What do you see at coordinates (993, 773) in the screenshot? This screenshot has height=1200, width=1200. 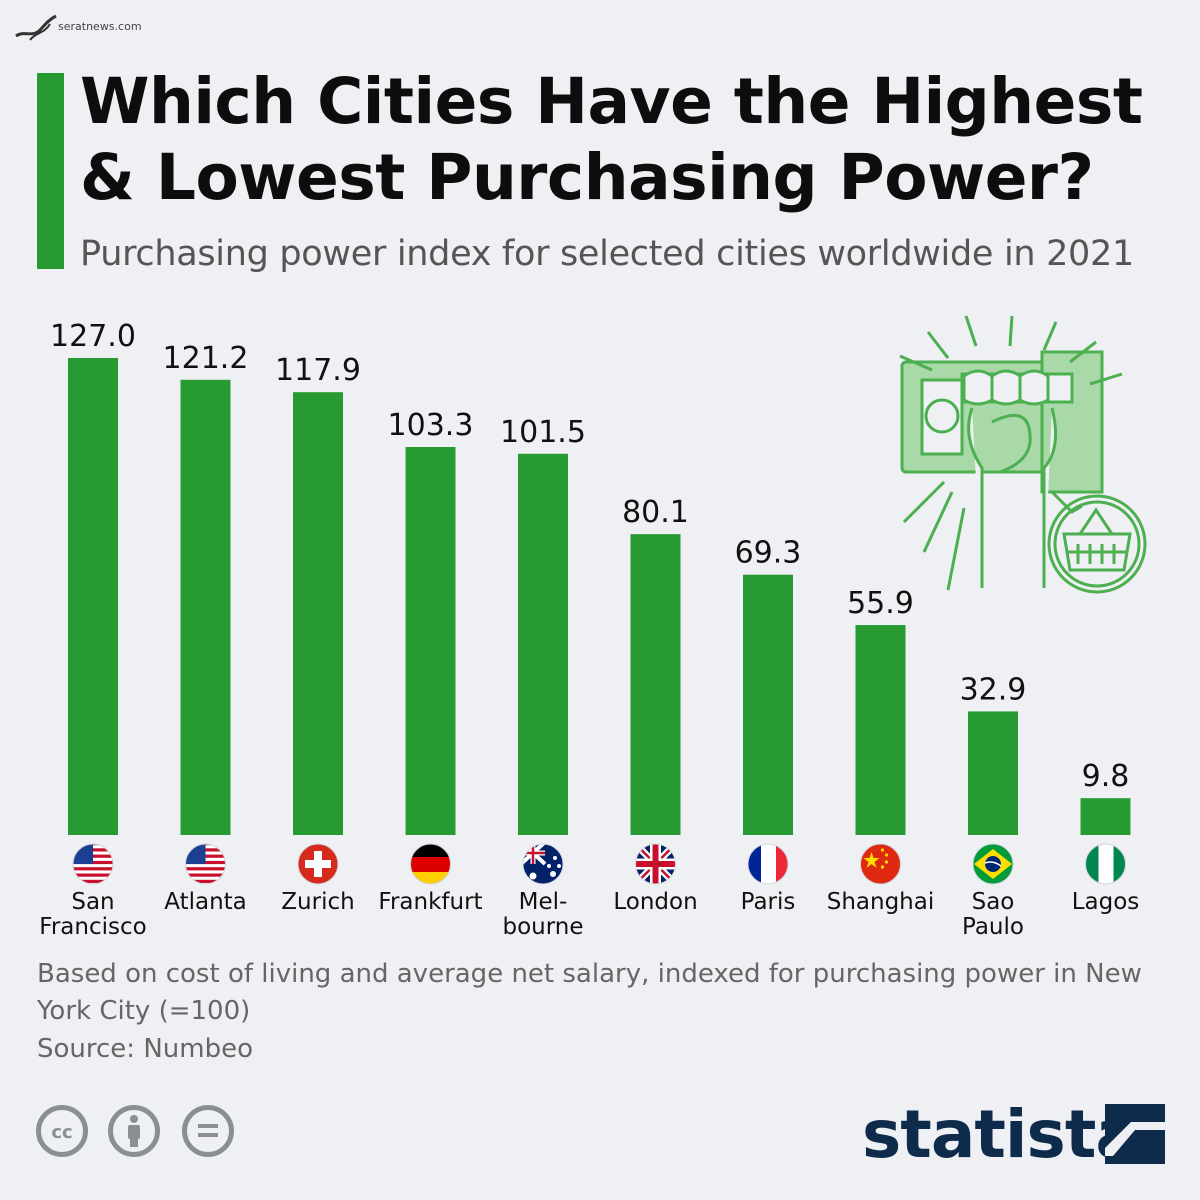 I see `bar-sao-paulo` at bounding box center [993, 773].